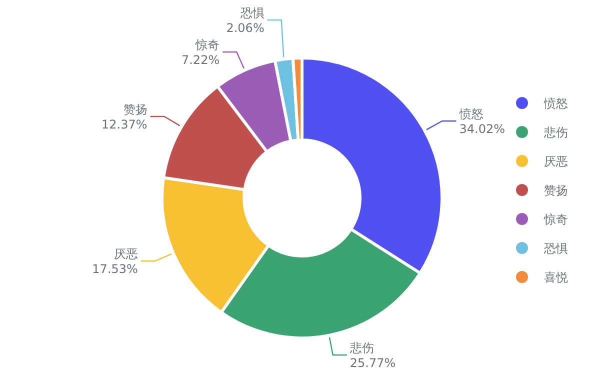 The image size is (600, 382). What do you see at coordinates (115, 269) in the screenshot?
I see `data-label: 17.53%` at bounding box center [115, 269].